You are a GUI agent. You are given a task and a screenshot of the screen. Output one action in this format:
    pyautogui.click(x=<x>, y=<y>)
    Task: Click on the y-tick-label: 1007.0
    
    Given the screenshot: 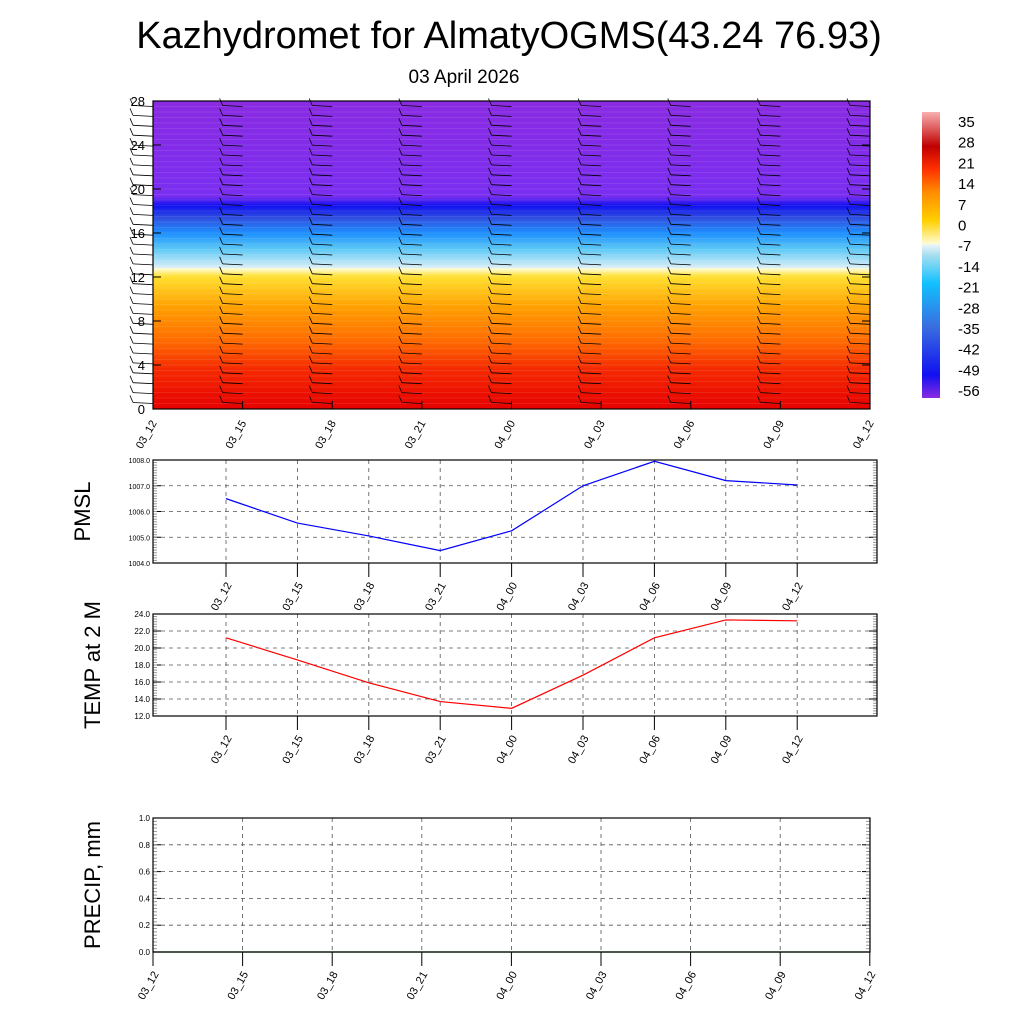 What is the action you would take?
    pyautogui.click(x=140, y=487)
    